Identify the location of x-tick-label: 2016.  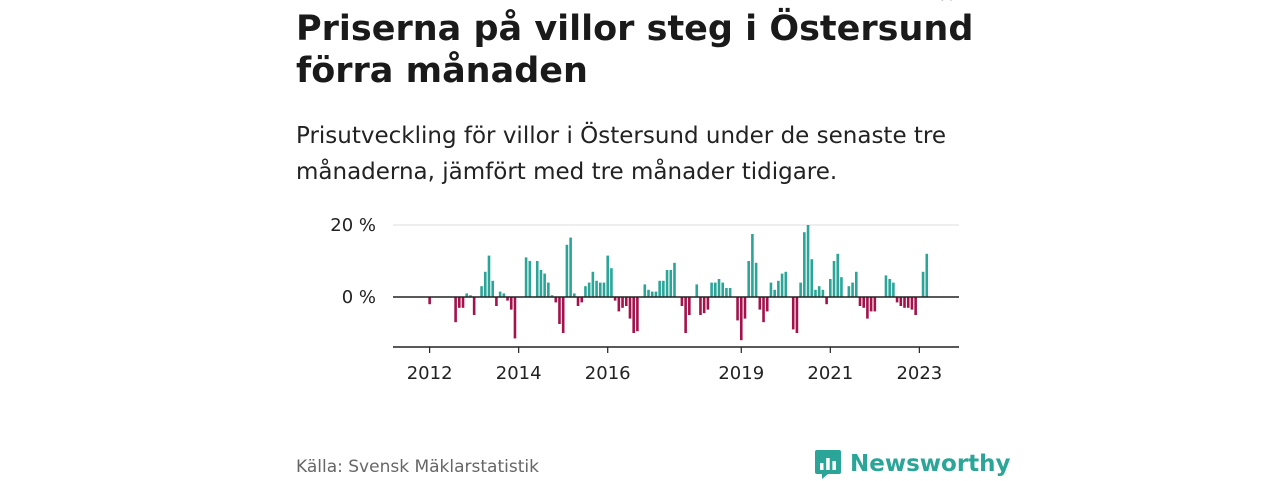
(608, 373).